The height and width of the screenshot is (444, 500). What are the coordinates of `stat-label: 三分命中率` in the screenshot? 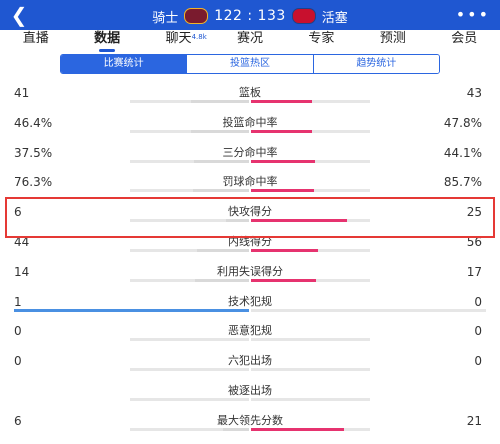 It's located at (250, 152).